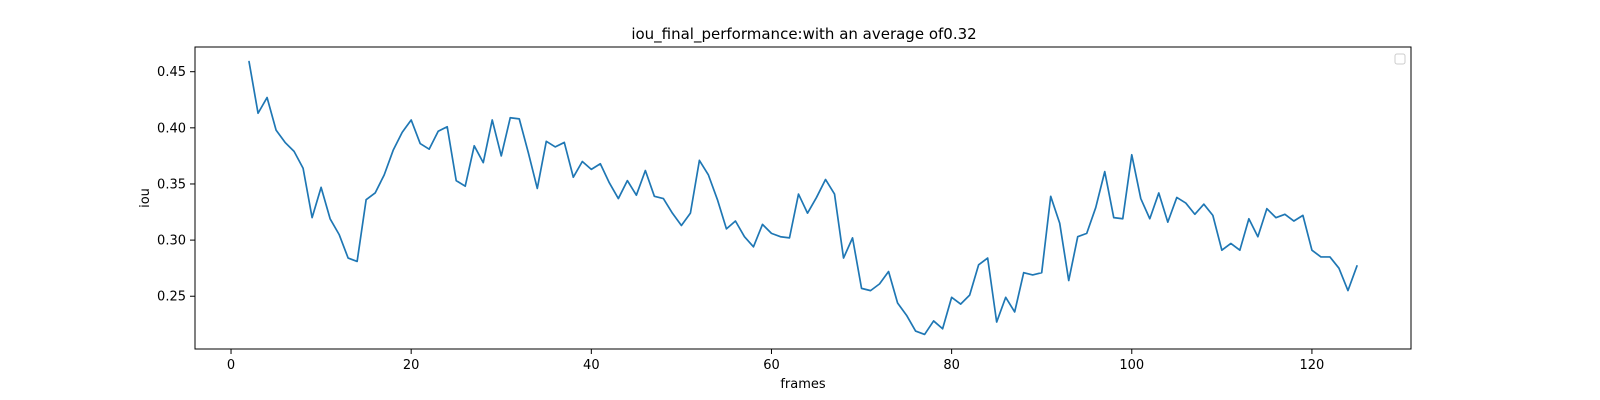 This screenshot has width=1600, height=400. Describe the element at coordinates (803, 384) in the screenshot. I see `x-axis-label: frames` at that location.